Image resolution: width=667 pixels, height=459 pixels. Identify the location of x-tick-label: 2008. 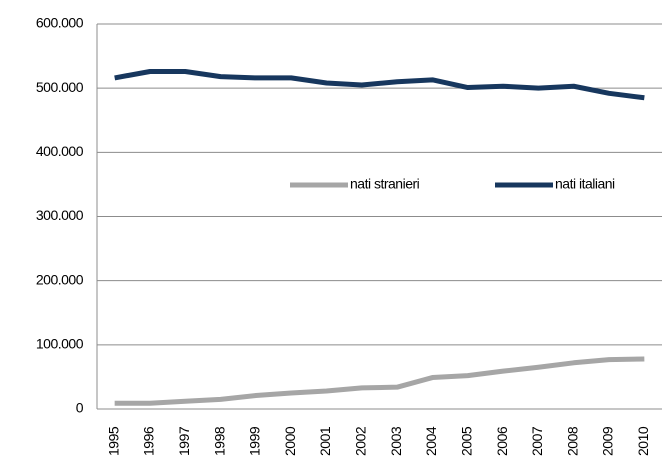
(572, 441).